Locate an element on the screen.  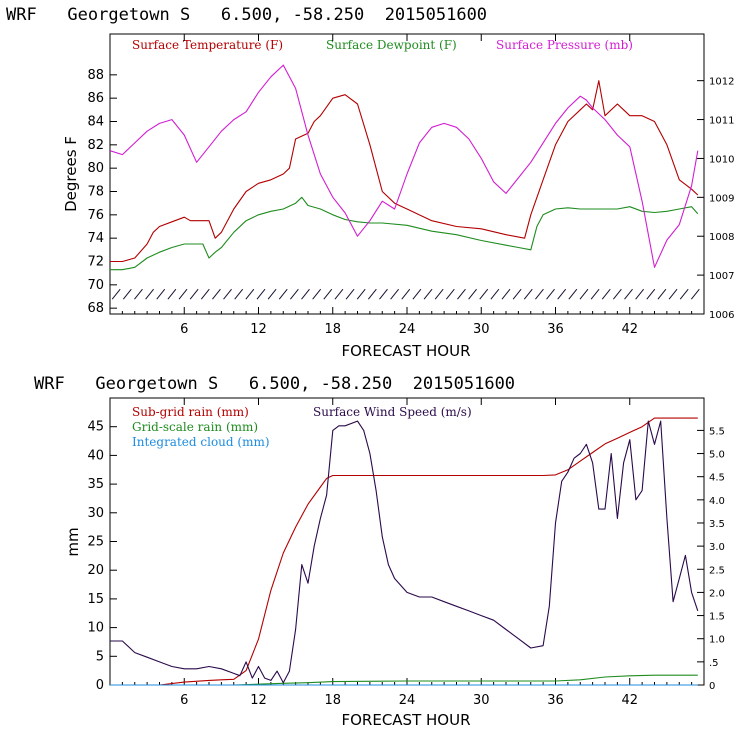
c2-y-tick-label: 35 is located at coordinates (95, 484).